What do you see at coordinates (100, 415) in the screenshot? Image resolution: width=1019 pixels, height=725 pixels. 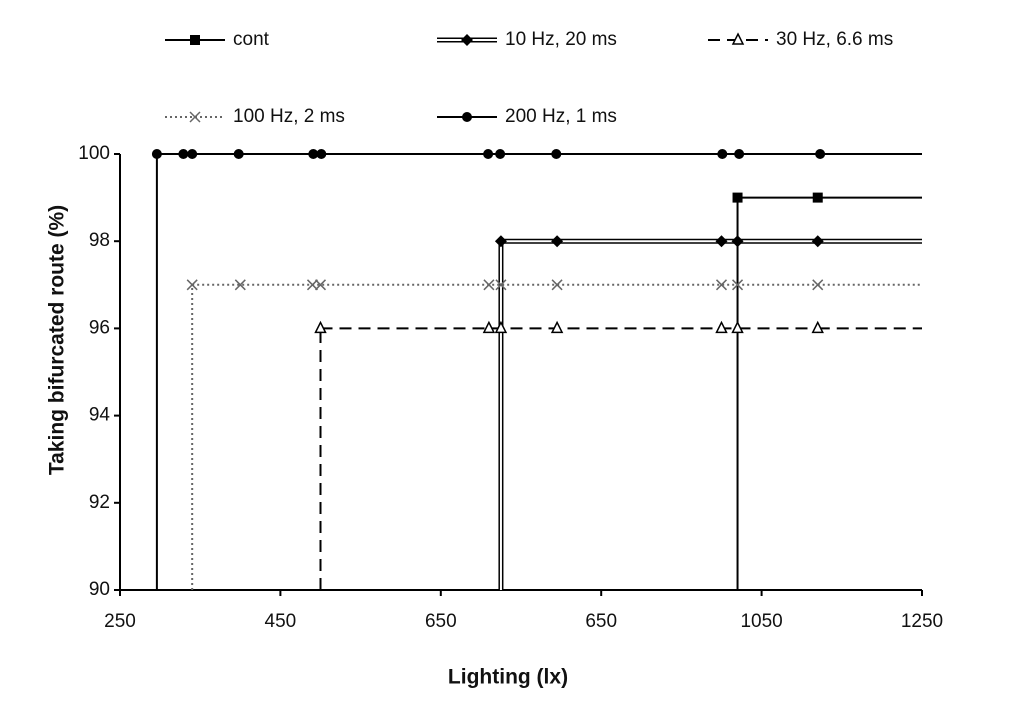 I see `y-tick-label: 94` at bounding box center [100, 415].